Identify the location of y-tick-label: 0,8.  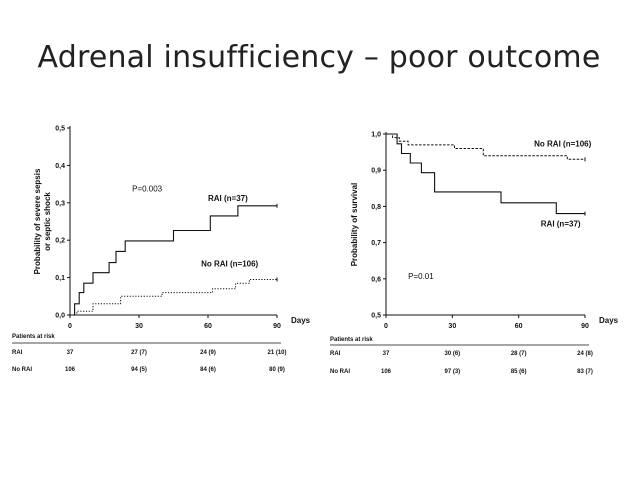
(376, 207).